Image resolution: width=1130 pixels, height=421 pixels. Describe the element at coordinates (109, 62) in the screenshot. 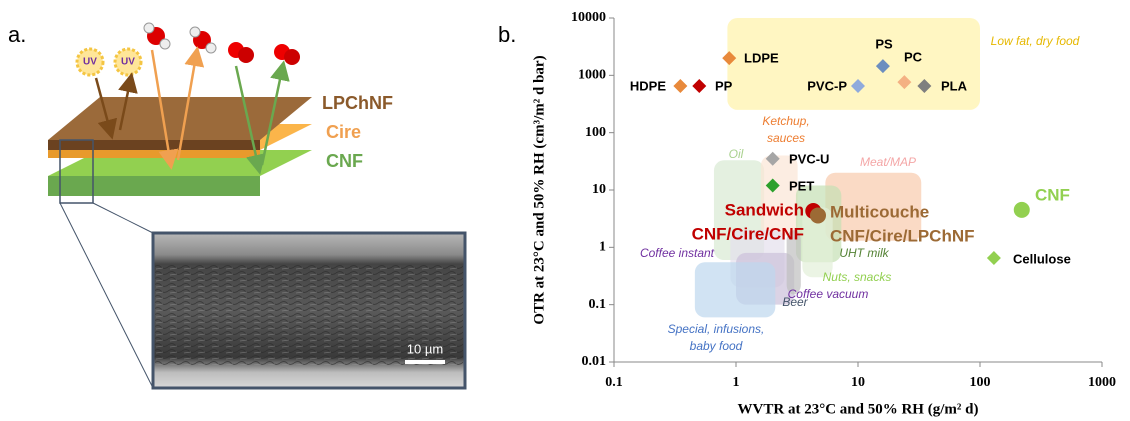

I see `uv-sun` at that location.